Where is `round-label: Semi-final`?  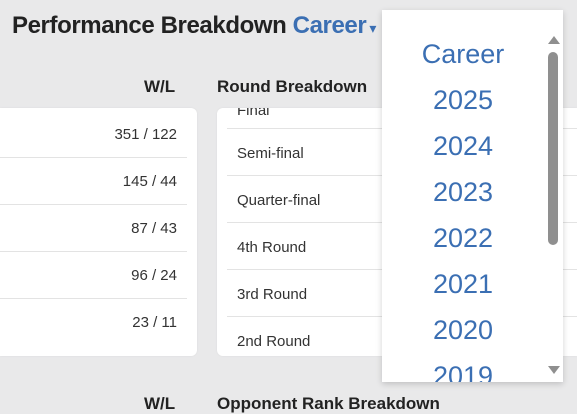
round-label: Semi-final is located at coordinates (270, 153).